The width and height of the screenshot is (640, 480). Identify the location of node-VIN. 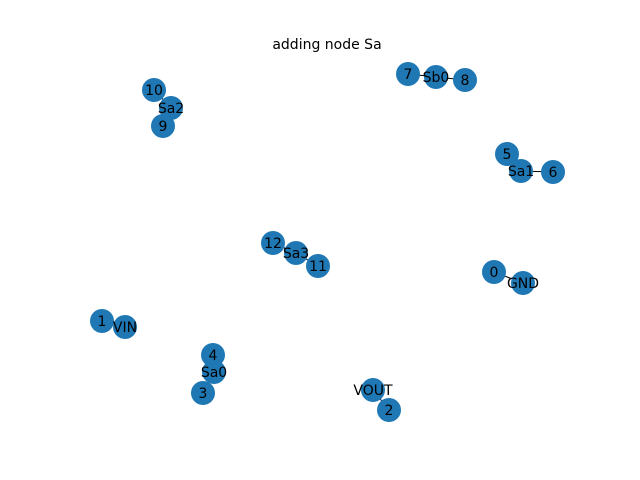
(125, 327).